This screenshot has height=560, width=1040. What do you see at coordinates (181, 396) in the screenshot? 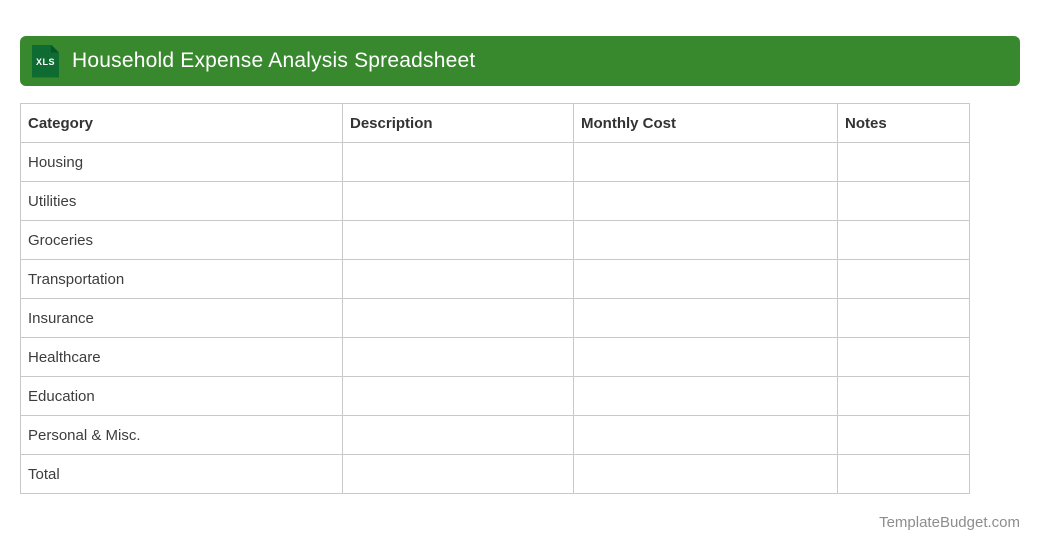
I see `cell-category: Education` at bounding box center [181, 396].